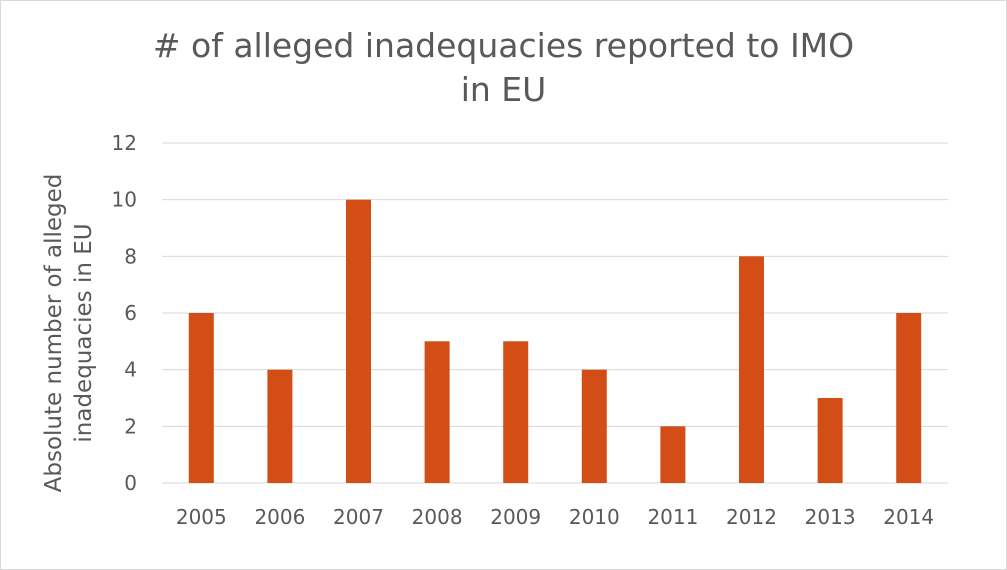  I want to click on x-tick-label: 2012, so click(751, 517).